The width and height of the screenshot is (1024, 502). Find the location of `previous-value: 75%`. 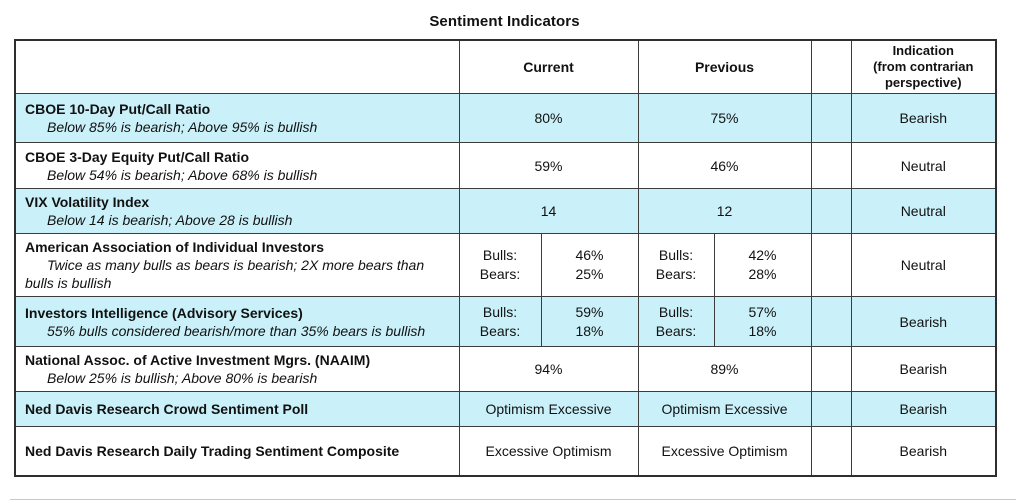

previous-value: 75% is located at coordinates (724, 118).